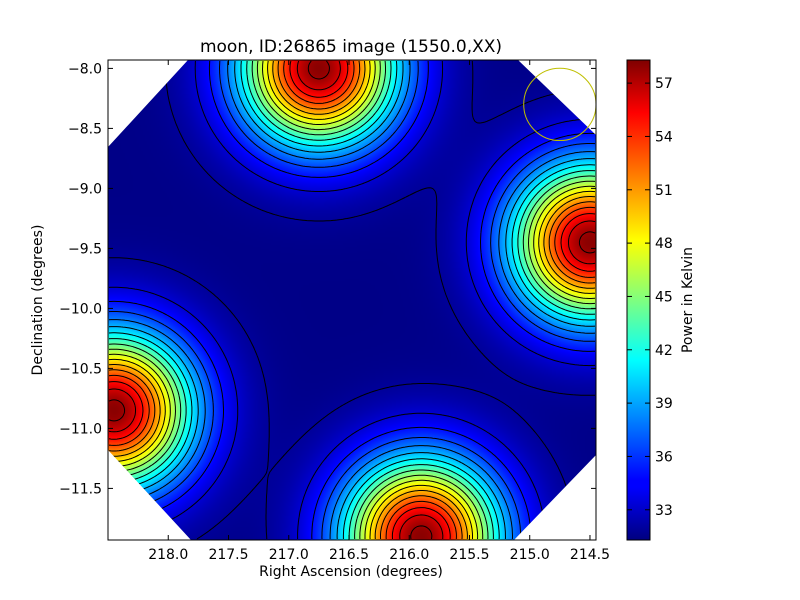  What do you see at coordinates (289, 555) in the screenshot?
I see `x-tick-label: 217.0` at bounding box center [289, 555].